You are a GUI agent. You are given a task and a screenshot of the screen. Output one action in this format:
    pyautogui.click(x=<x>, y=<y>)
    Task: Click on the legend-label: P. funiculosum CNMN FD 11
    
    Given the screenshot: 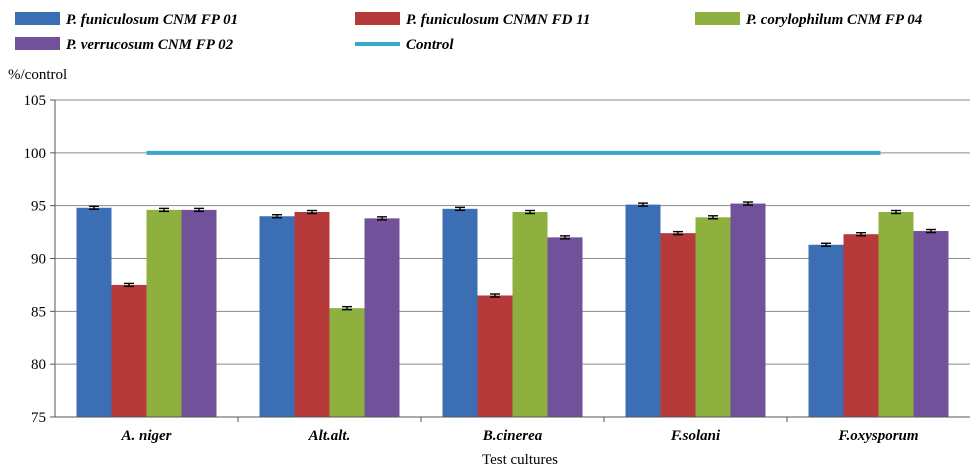 What is the action you would take?
    pyautogui.click(x=498, y=20)
    